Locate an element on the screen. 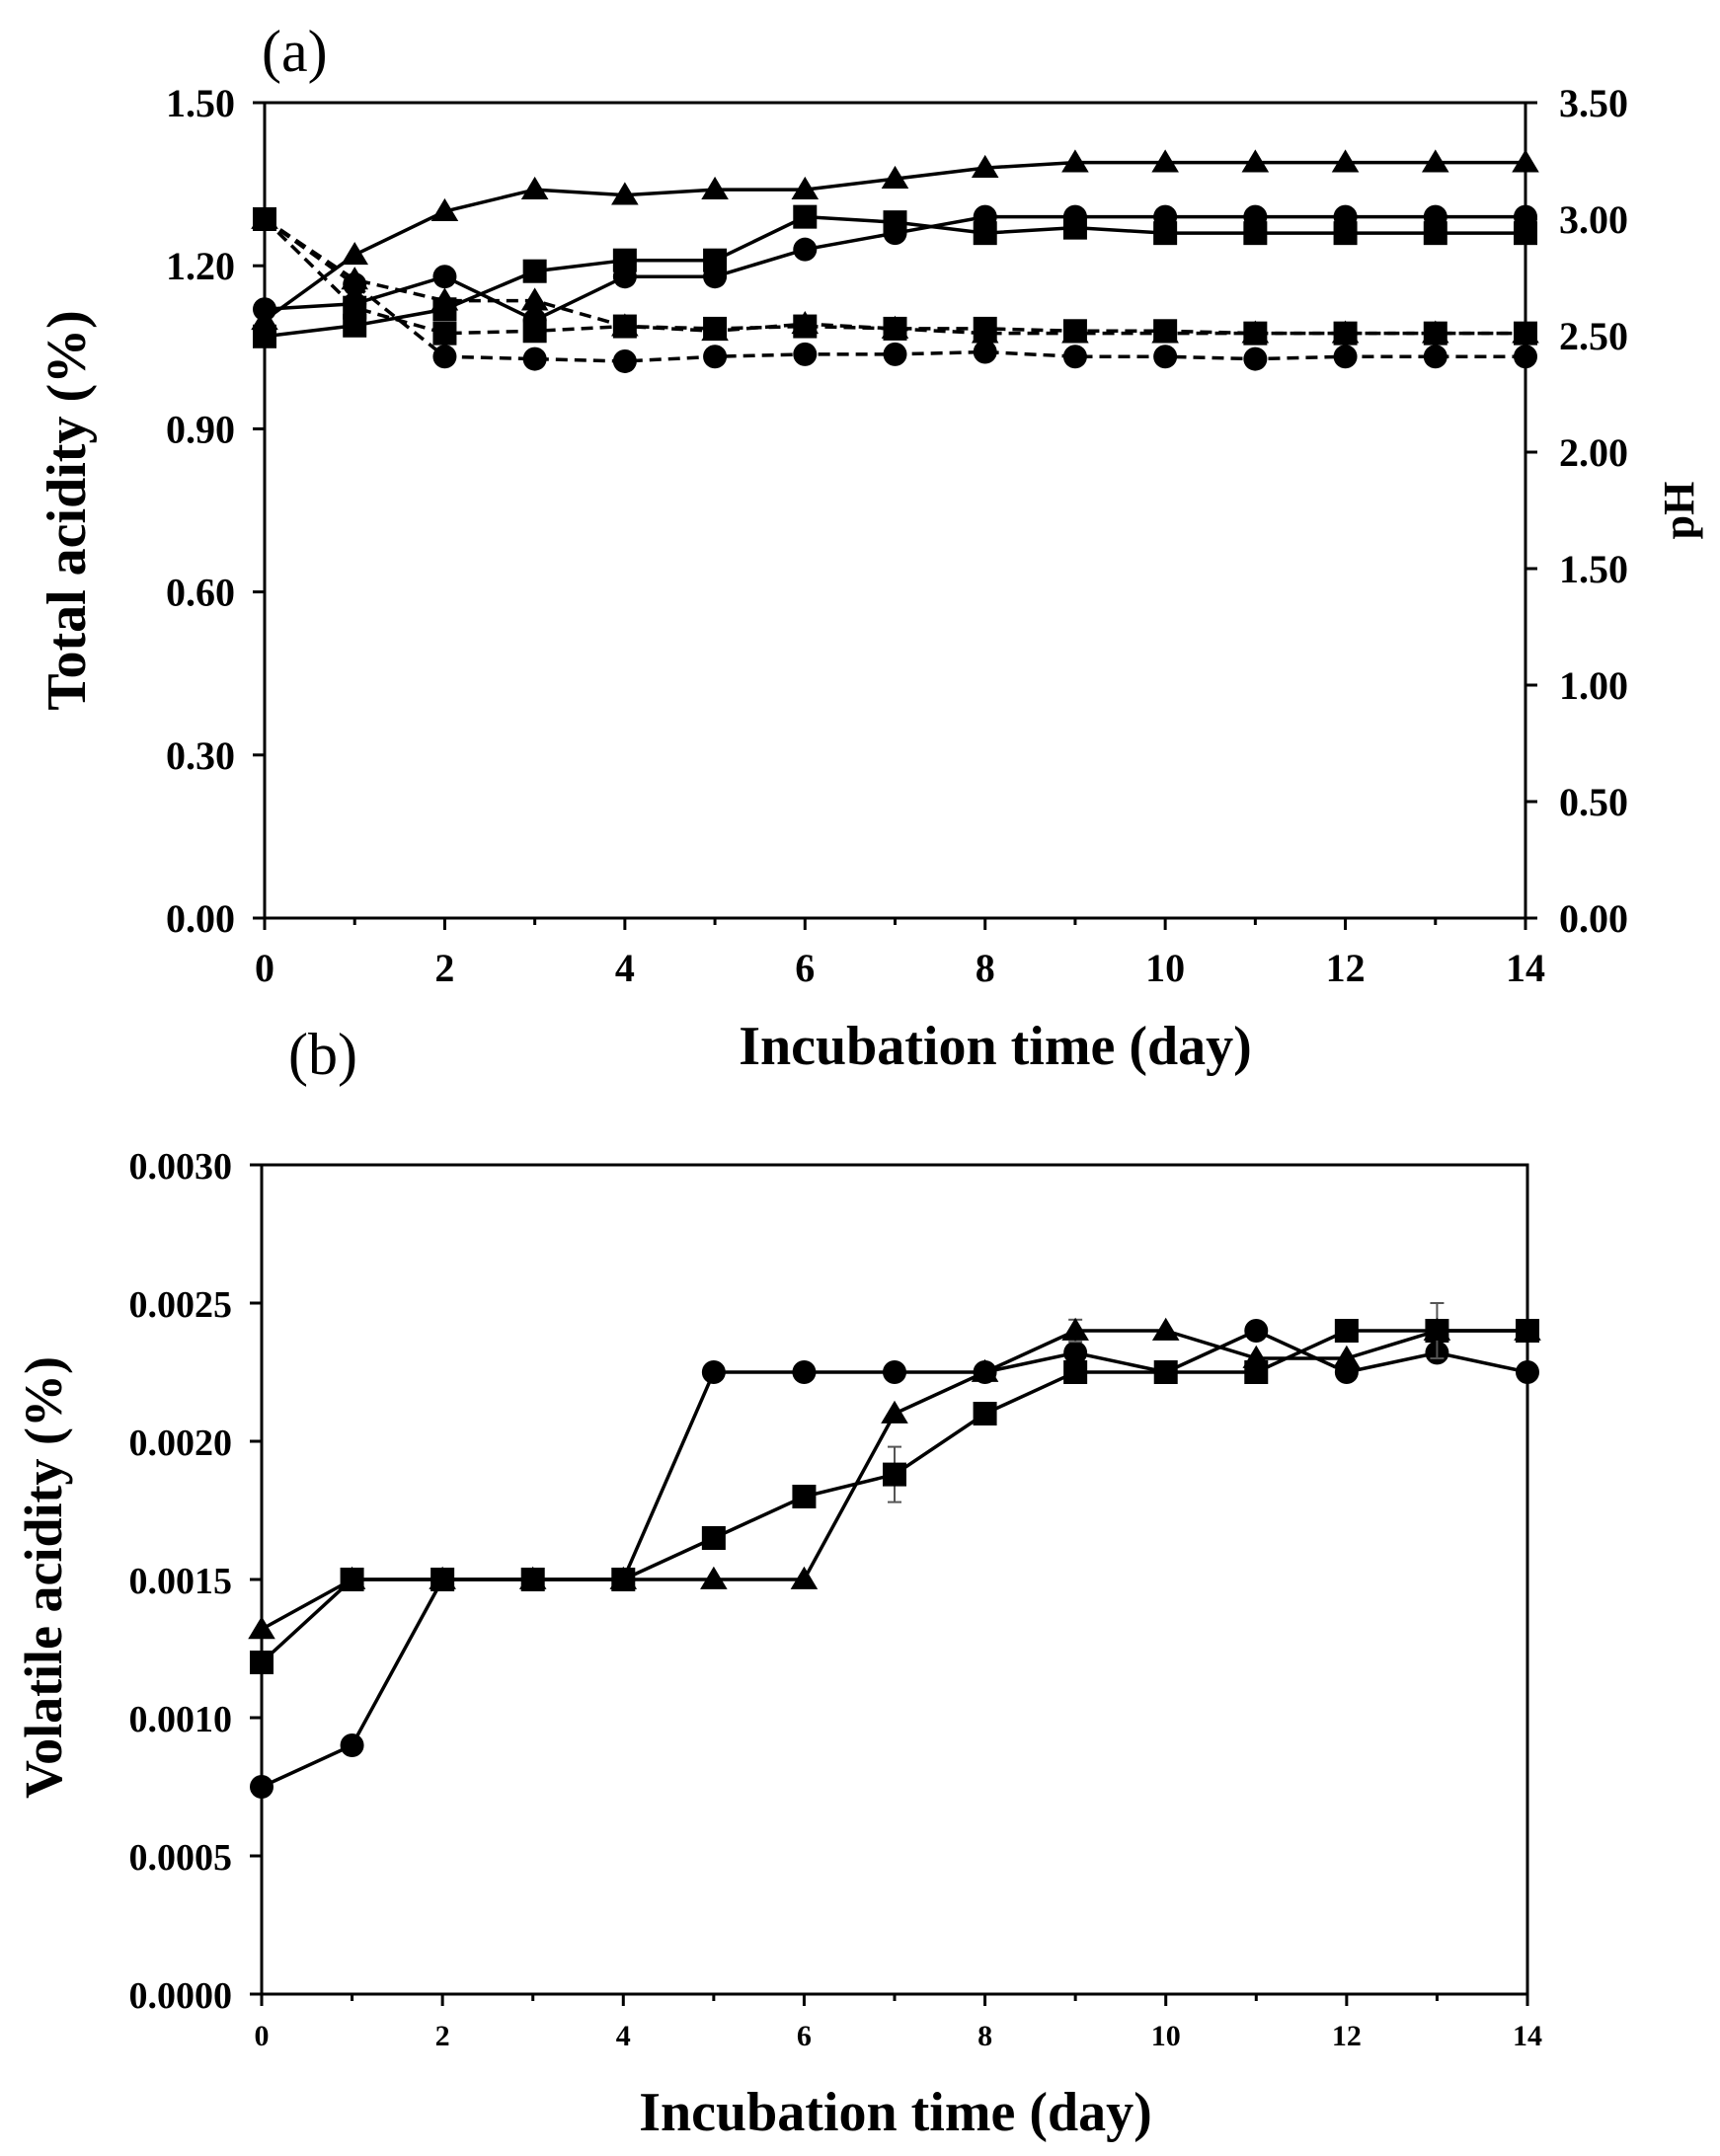 This screenshot has width=1720, height=2156. y2-axis-title: pH is located at coordinates (1679, 511).